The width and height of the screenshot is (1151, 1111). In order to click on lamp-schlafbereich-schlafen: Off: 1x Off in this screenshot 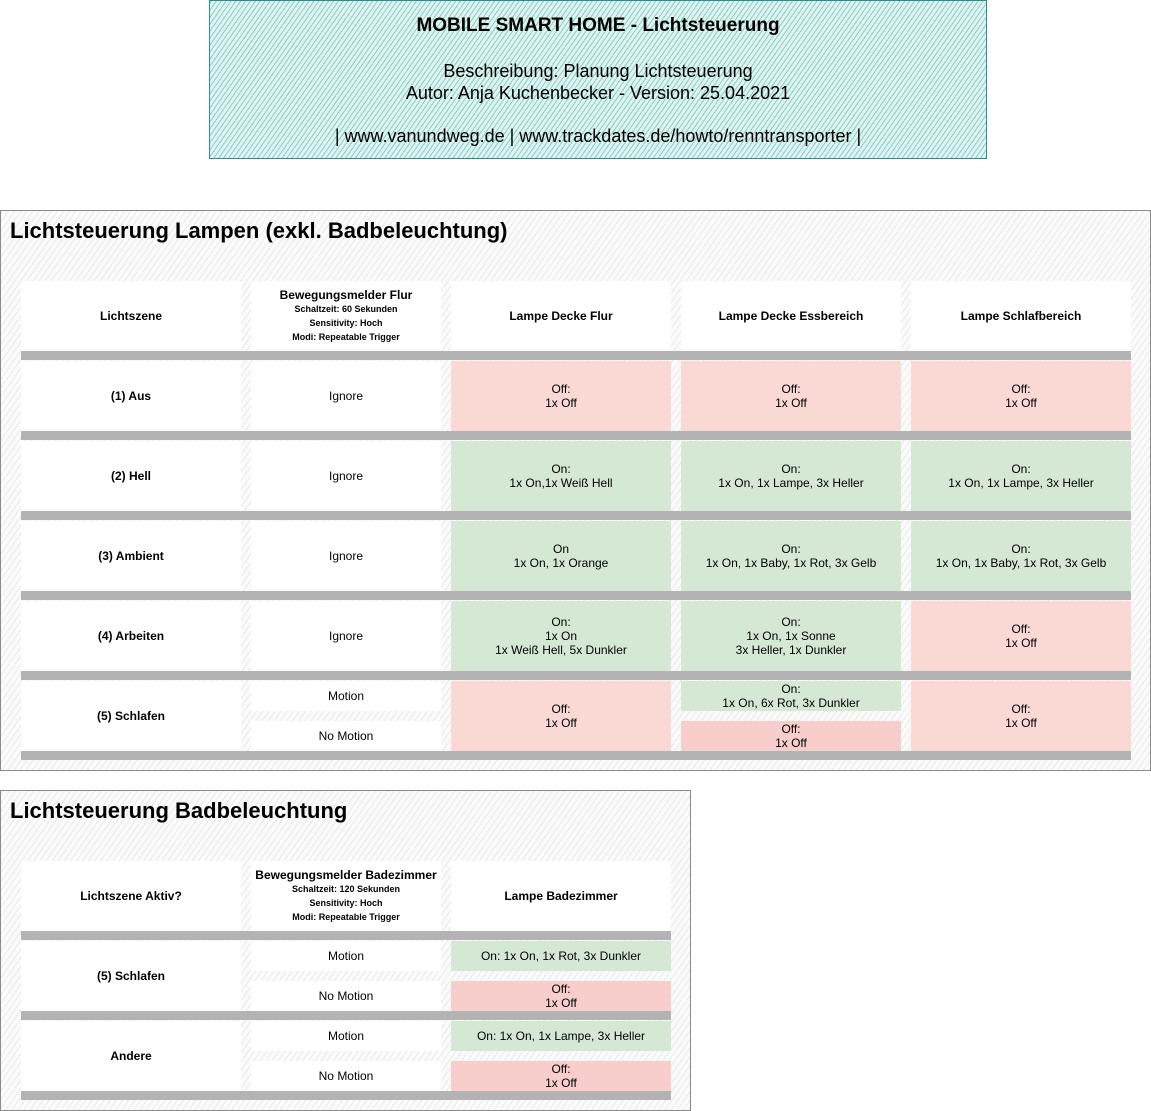, I will do `click(1021, 716)`.